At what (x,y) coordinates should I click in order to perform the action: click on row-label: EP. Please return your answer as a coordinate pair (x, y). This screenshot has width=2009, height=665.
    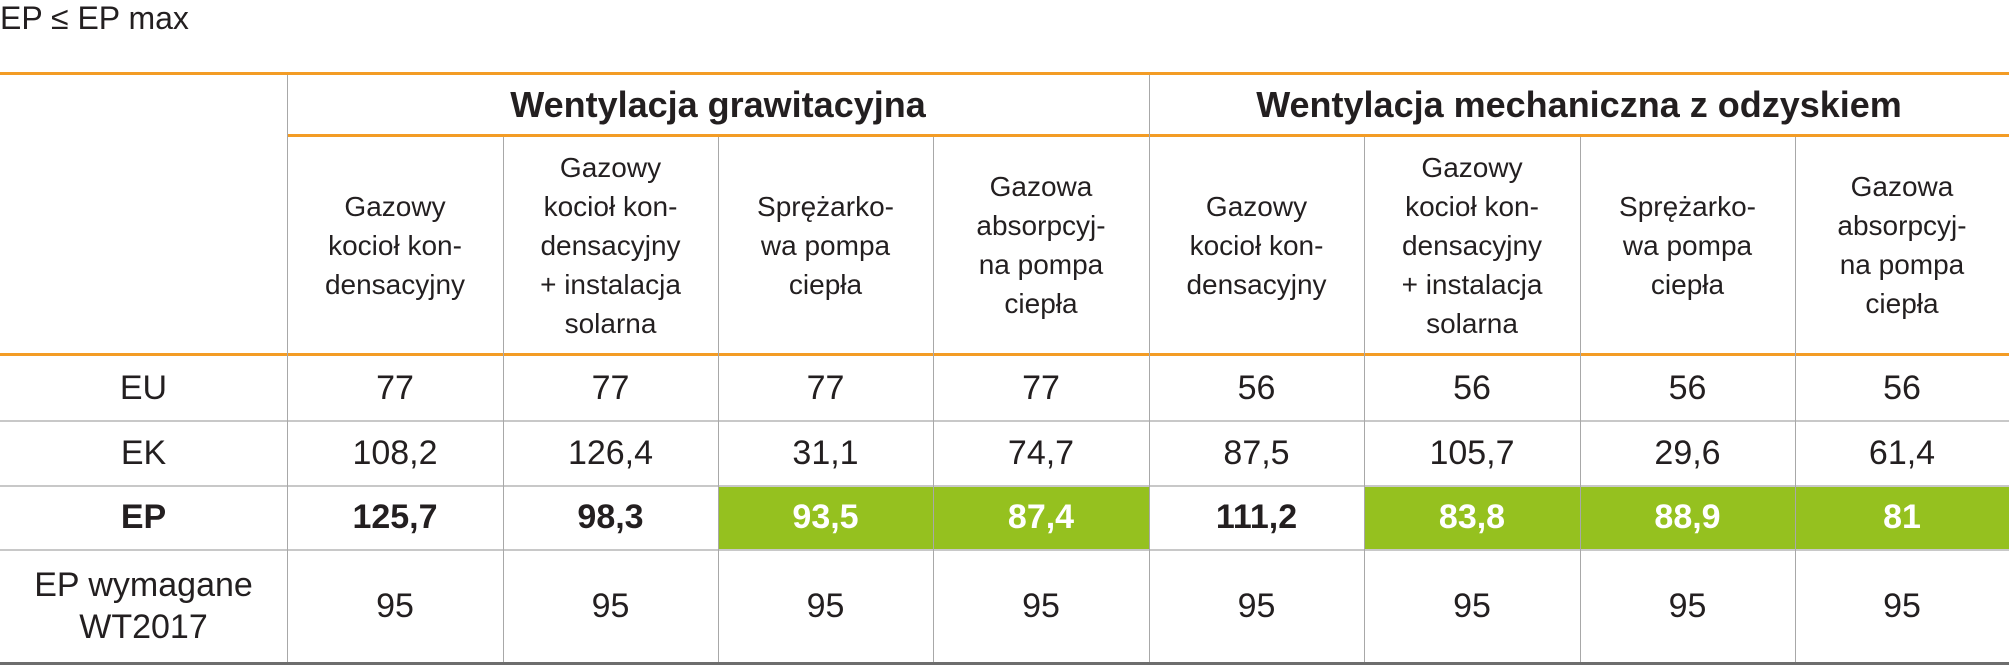
    Looking at the image, I should click on (143, 517).